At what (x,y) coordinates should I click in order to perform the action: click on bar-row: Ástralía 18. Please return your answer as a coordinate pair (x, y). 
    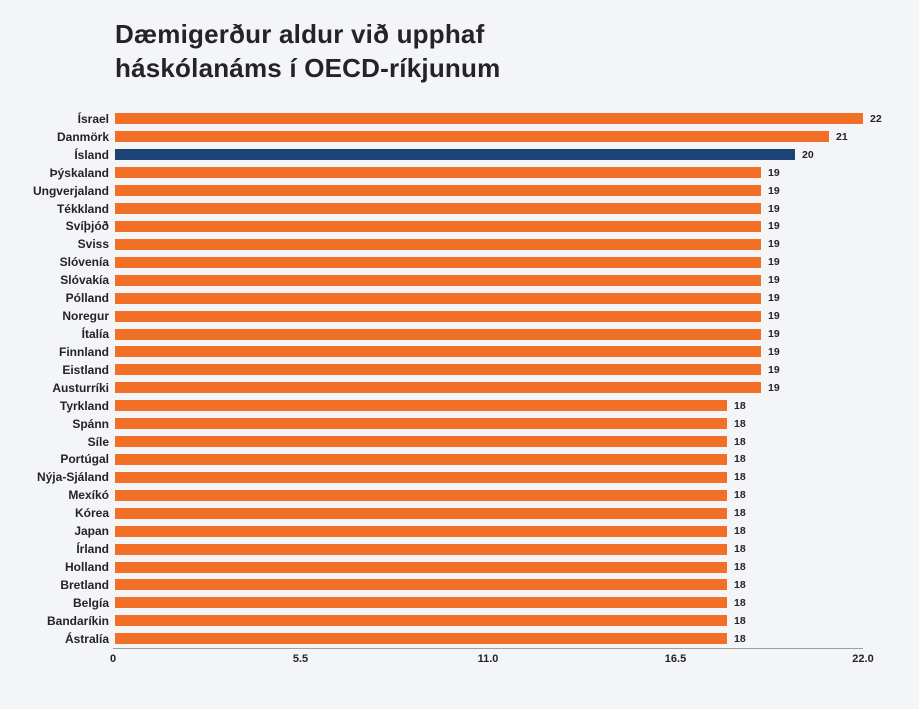
    Looking at the image, I should click on (459, 639).